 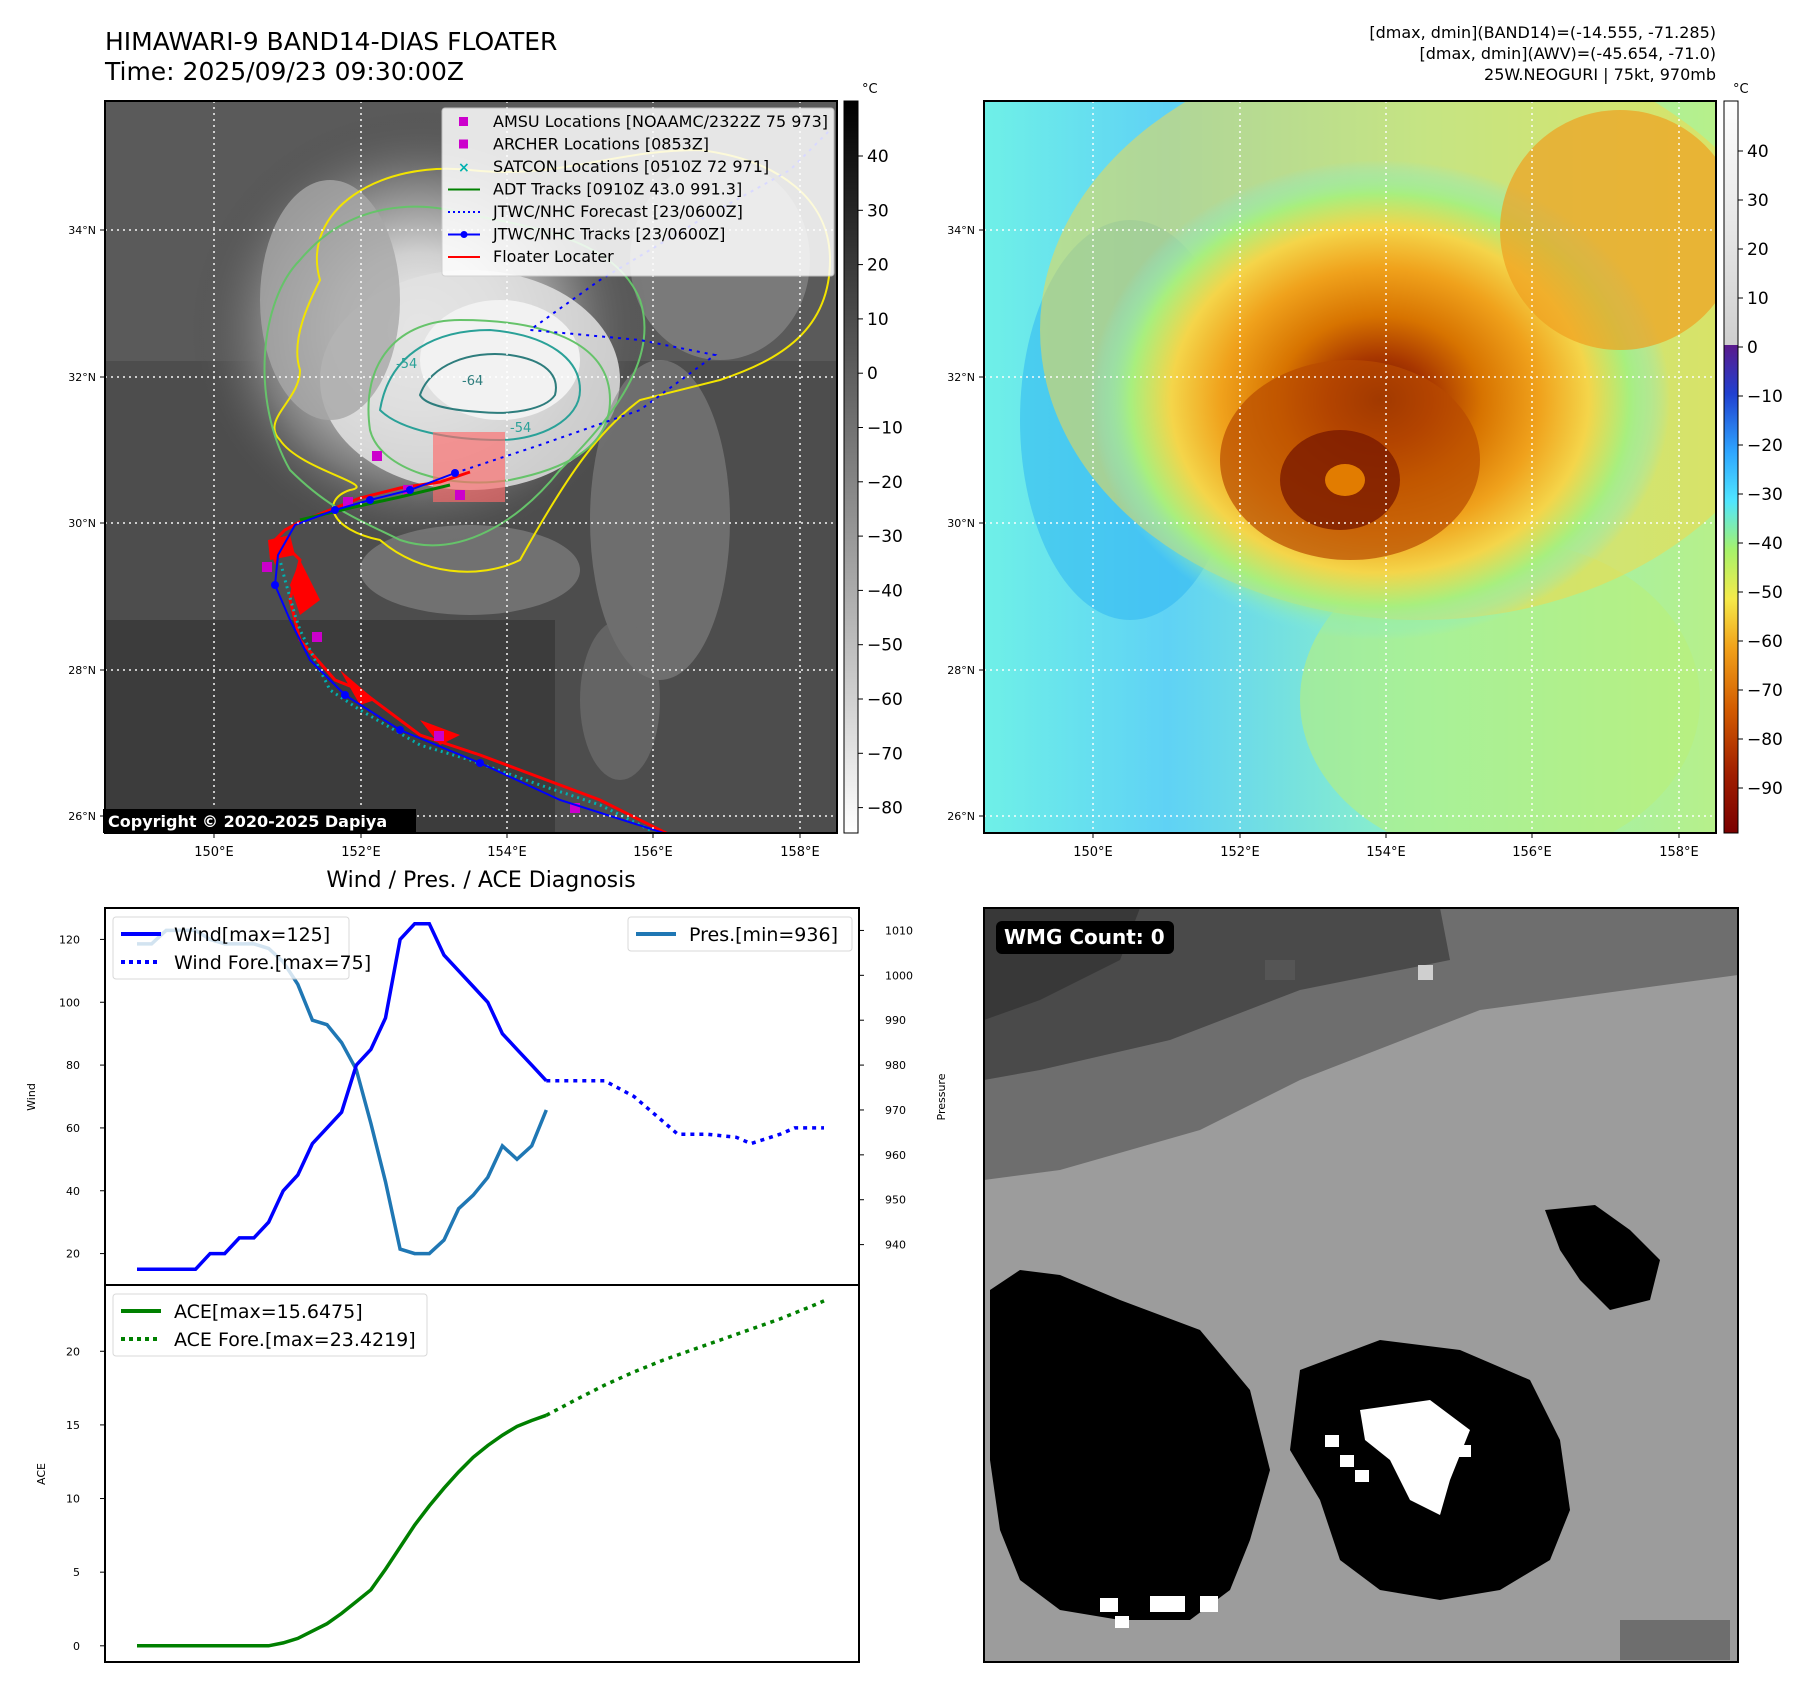 I want to click on map-legend-label: JTWC/NHC Forecast [23/0600Z], so click(x=617, y=211).